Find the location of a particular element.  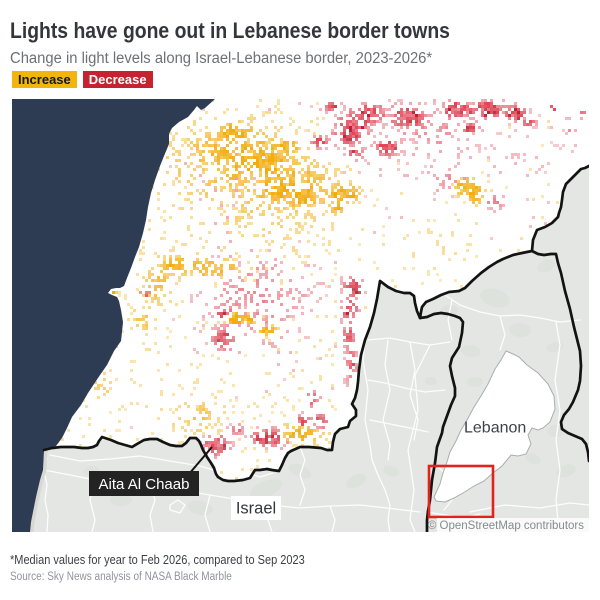

legend: Increase Decrease is located at coordinates (82, 79).